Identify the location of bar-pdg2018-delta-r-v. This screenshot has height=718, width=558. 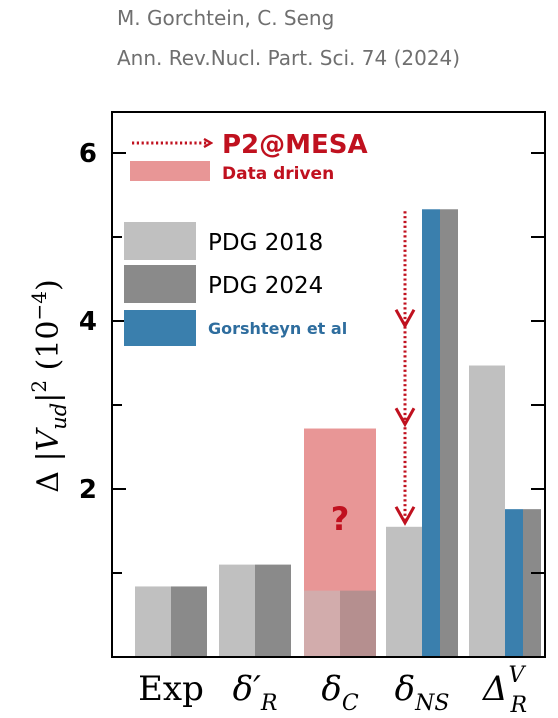
(487, 511).